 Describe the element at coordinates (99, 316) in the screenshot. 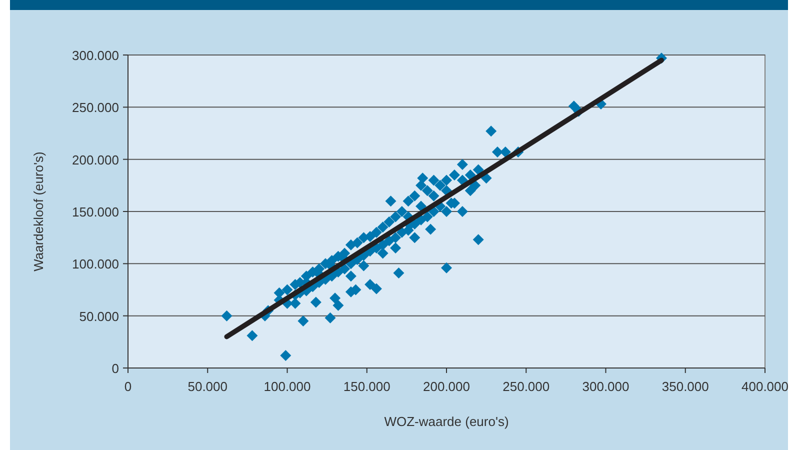

I see `y-tick-label: 50.000` at that location.